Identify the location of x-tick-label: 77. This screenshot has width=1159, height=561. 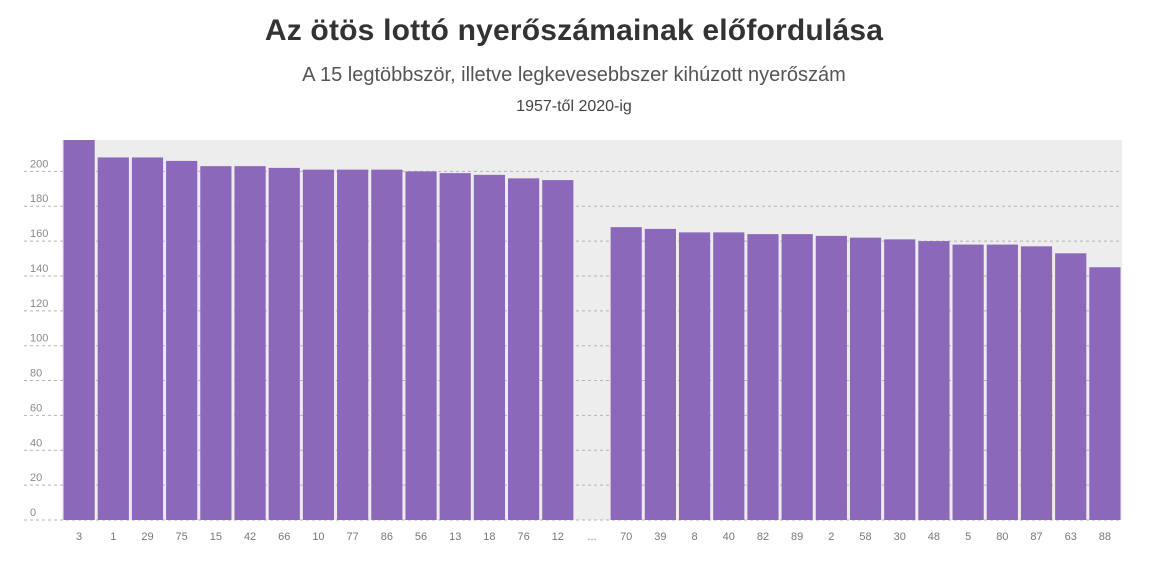
(353, 537).